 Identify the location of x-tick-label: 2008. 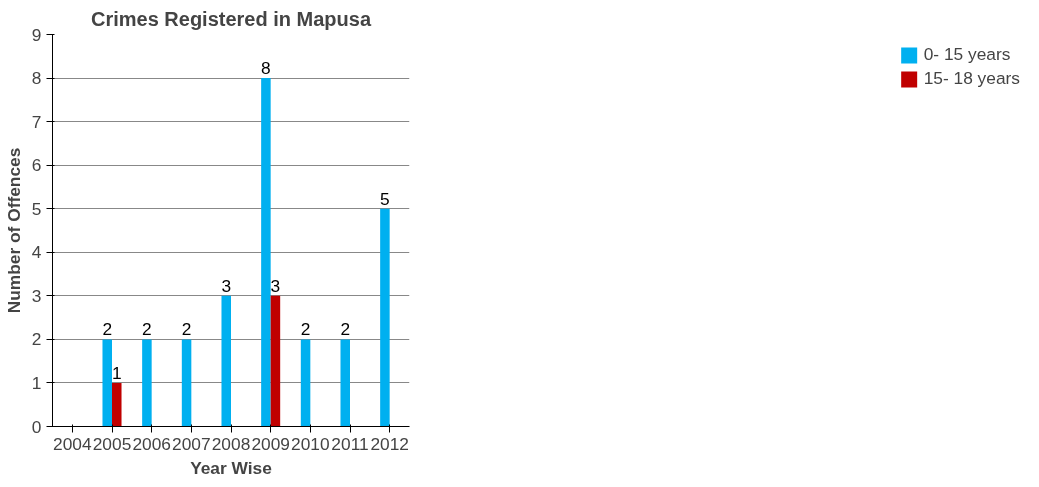
(231, 443).